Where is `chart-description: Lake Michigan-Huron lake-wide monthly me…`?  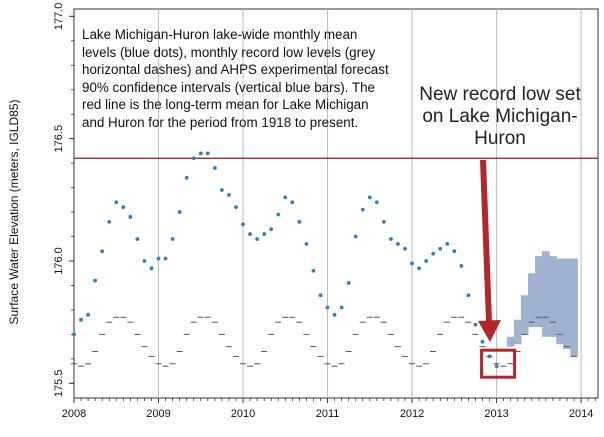
chart-description: Lake Michigan-Huron lake-wide monthly me… is located at coordinates (235, 78).